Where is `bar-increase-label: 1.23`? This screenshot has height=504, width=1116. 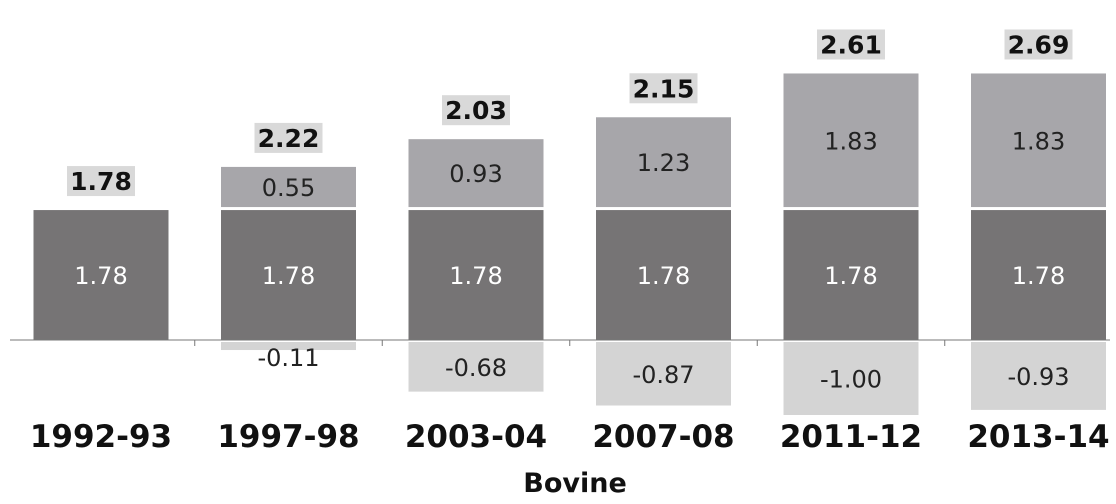 bar-increase-label: 1.23 is located at coordinates (663, 163).